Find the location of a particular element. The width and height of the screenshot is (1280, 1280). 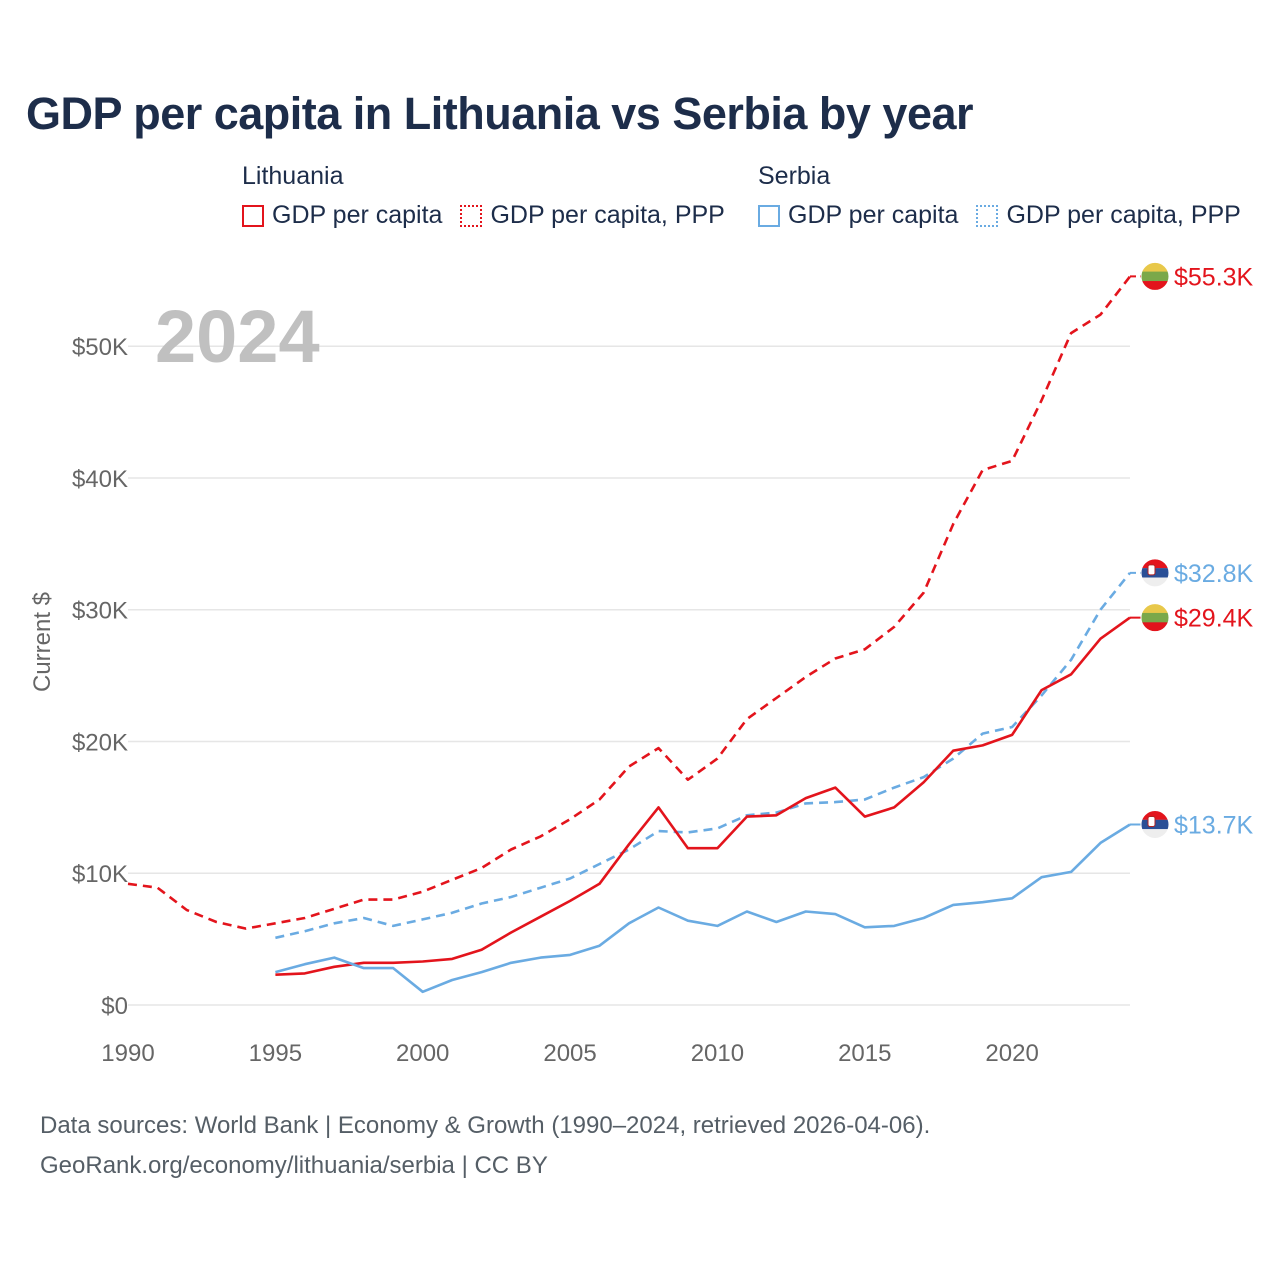

series-line-serbia-gdp-per-capita is located at coordinates (703, 908).